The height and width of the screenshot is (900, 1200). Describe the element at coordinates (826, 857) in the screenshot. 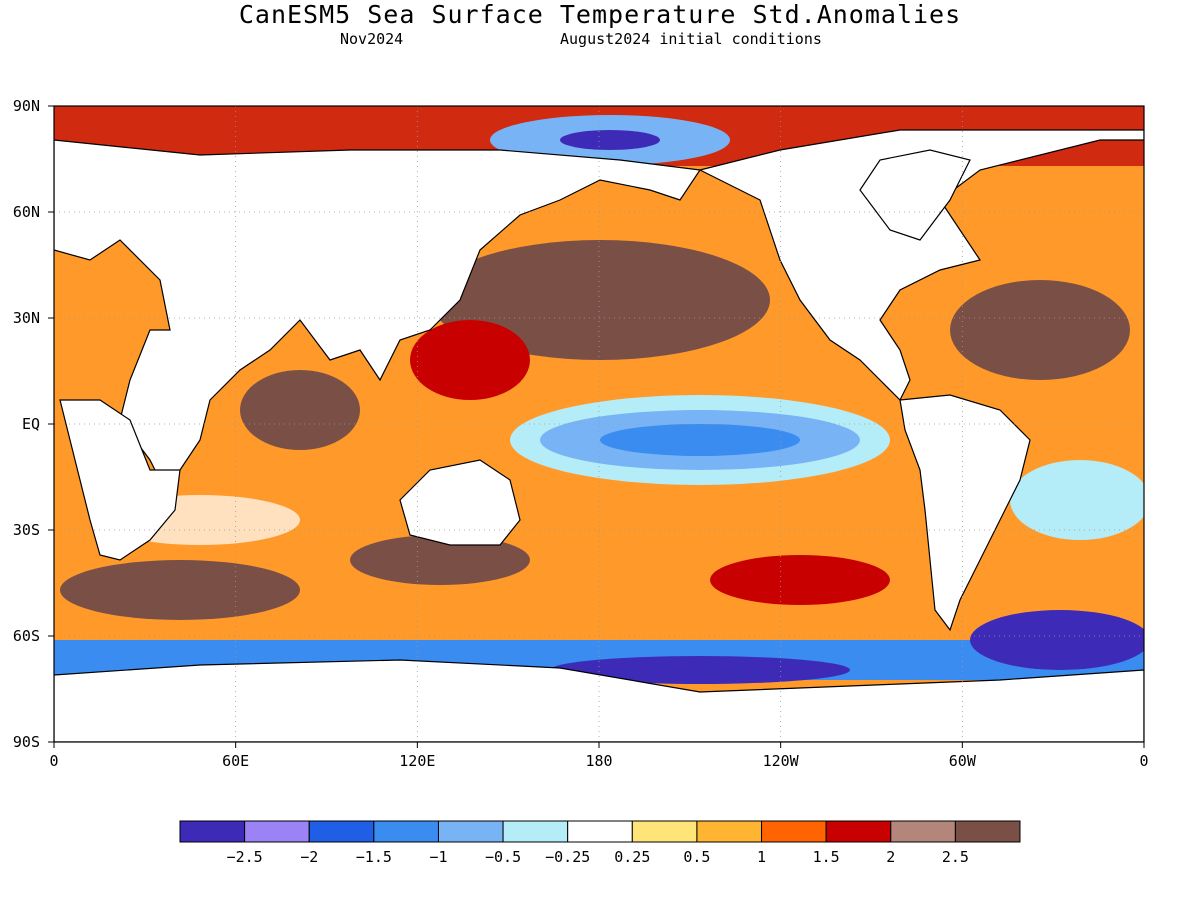

I see `colorbar-label: 1.5` at that location.